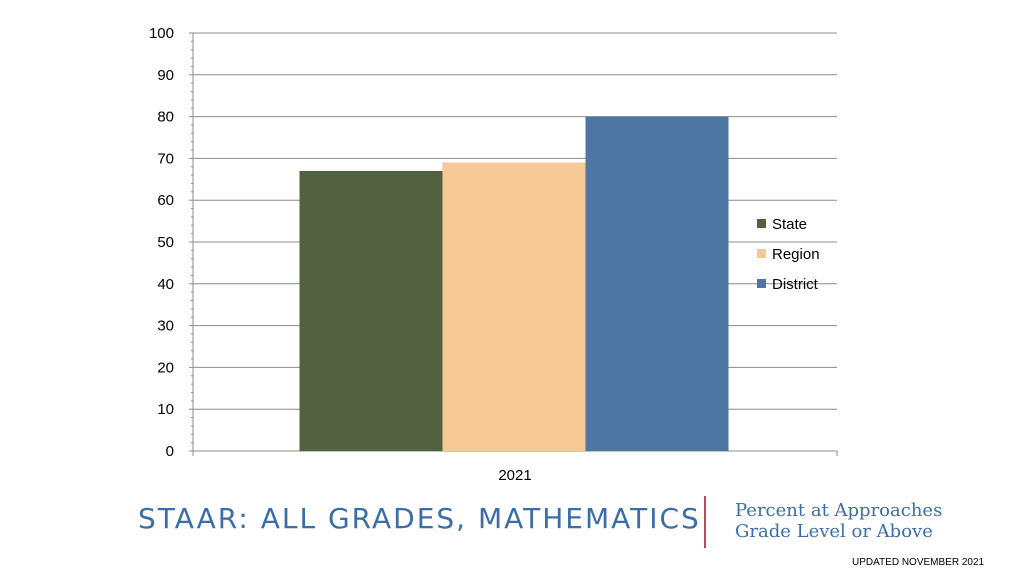 This screenshot has width=1024, height=576. I want to click on x-tick-label: 2021, so click(514, 475).